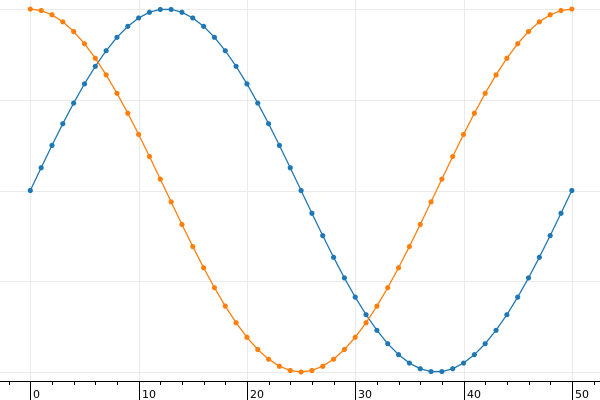  I want to click on x-tick-label: 40, so click(474, 394).